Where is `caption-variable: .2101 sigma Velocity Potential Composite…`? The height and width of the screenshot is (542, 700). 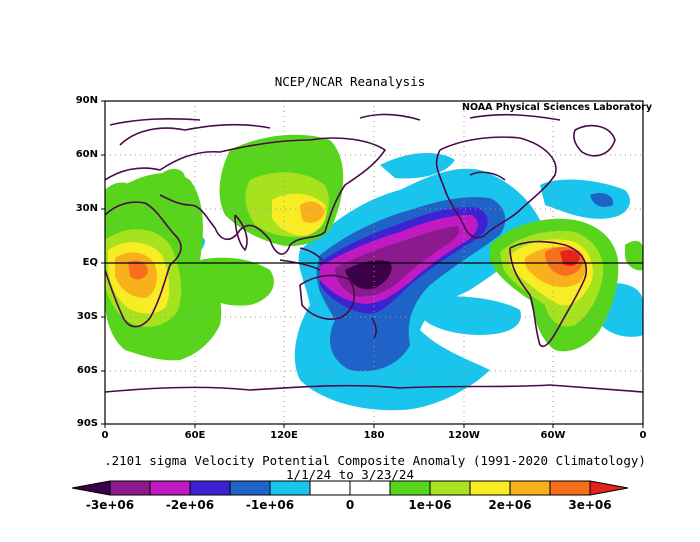 caption-variable: .2101 sigma Velocity Potential Composite… is located at coordinates (375, 460).